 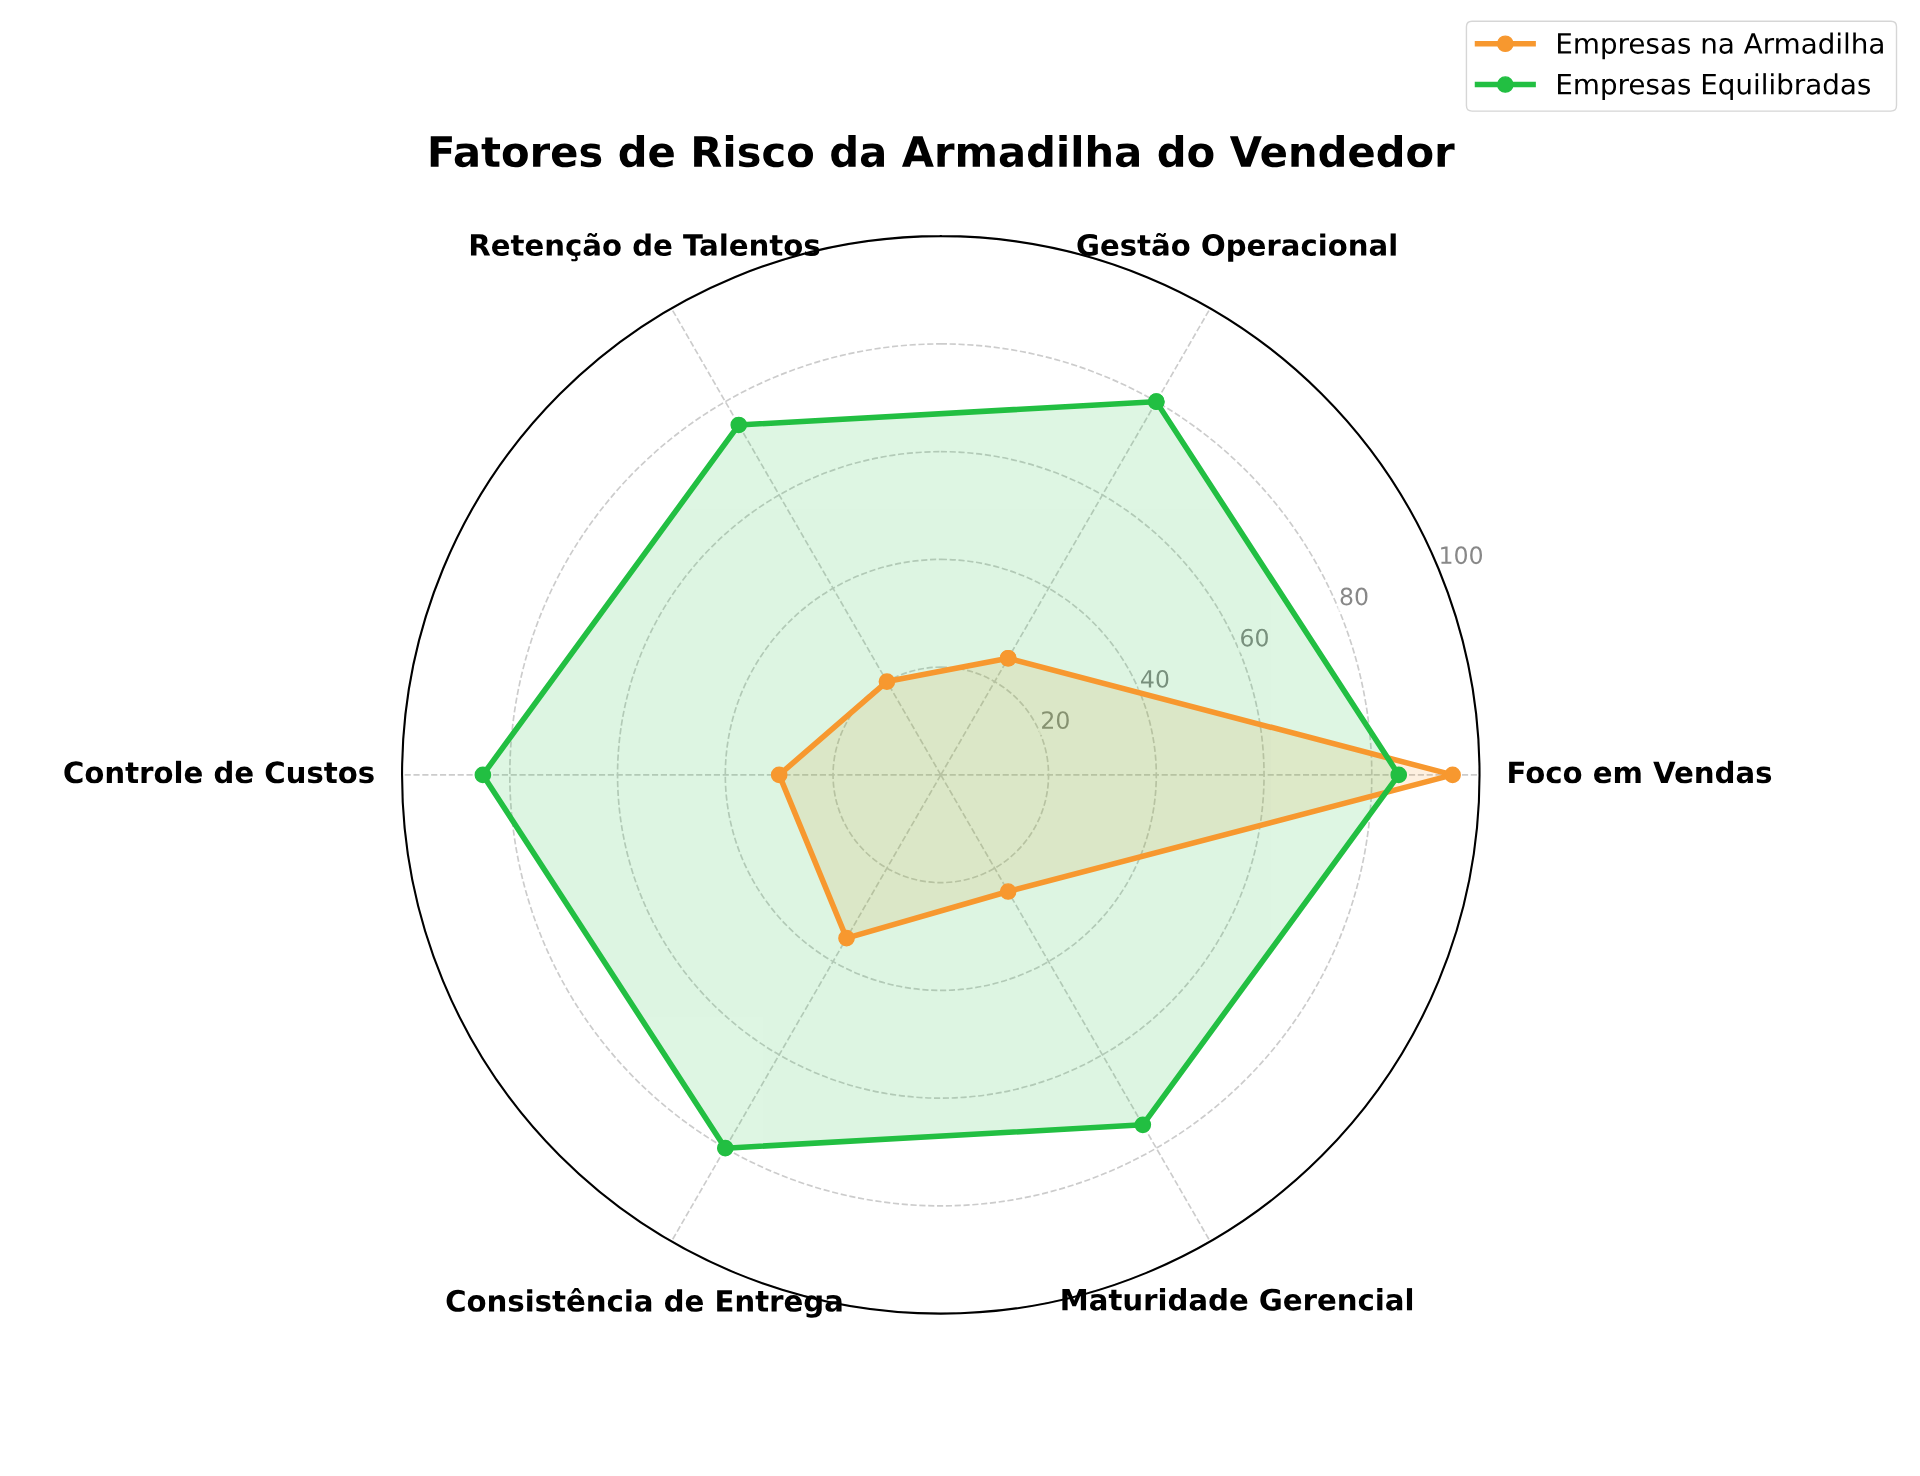 What do you see at coordinates (1354, 596) in the screenshot?
I see `y-tick-label: 80` at bounding box center [1354, 596].